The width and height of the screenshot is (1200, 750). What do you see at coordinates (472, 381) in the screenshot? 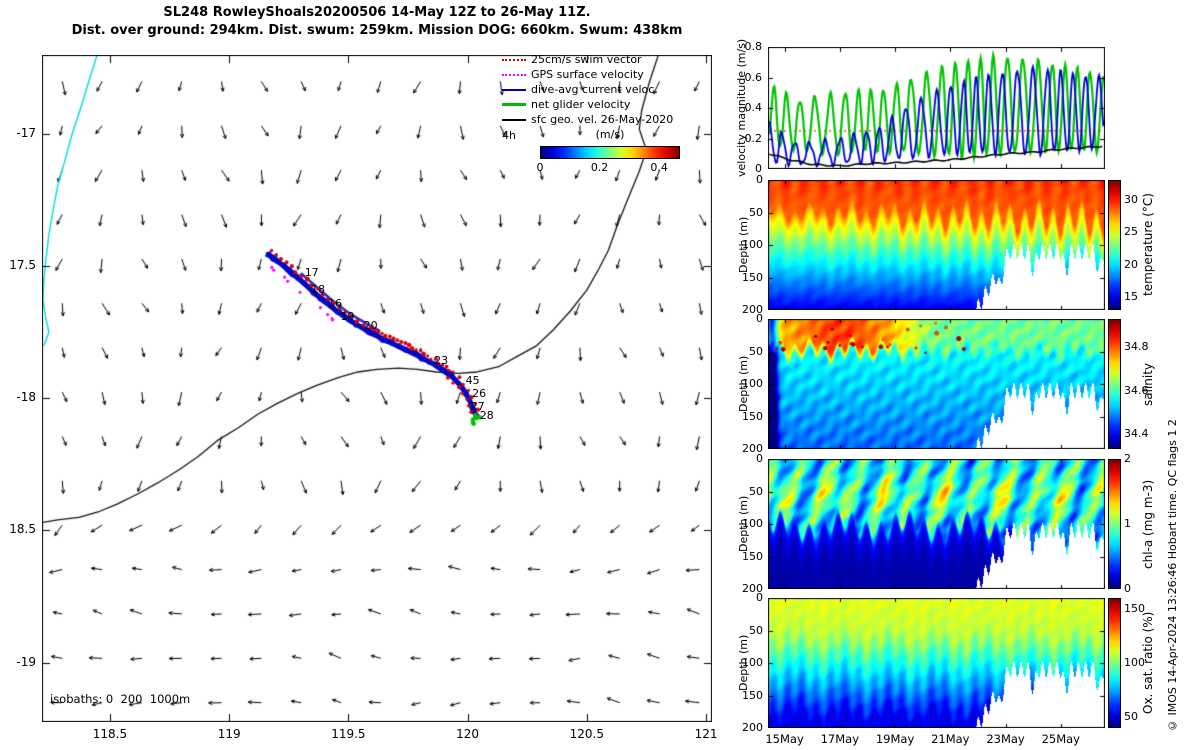
I see `waypoint-label-45: 45` at bounding box center [472, 381].